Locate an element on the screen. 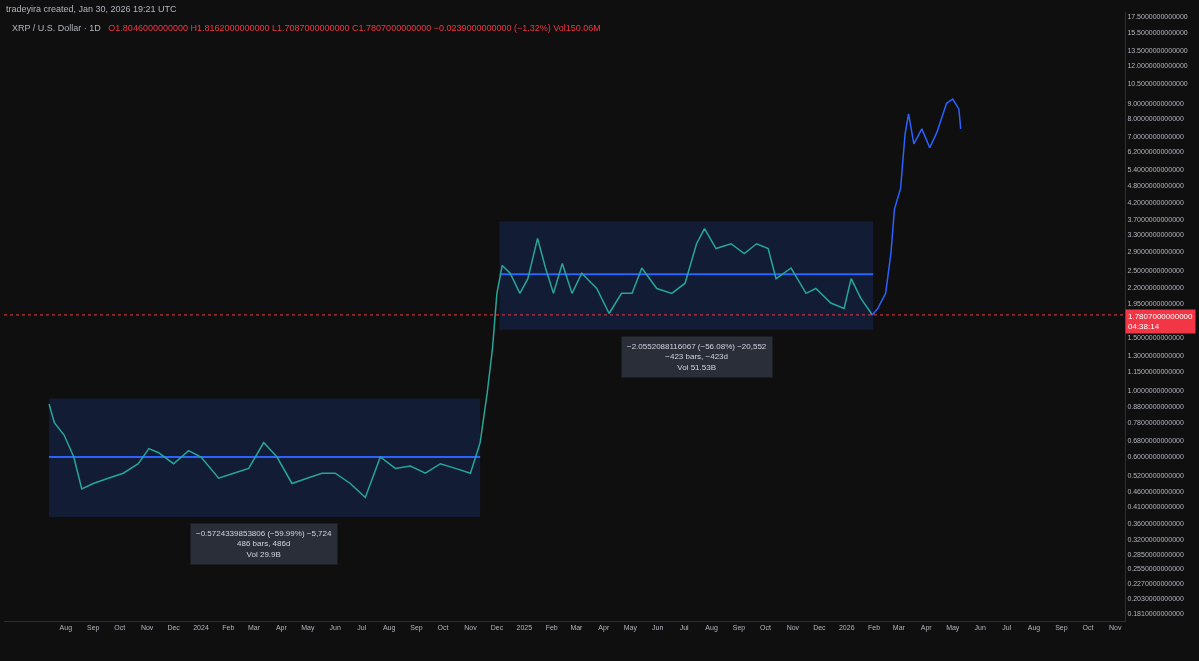  annotation: −0.5724339853806 (−59.99%) −5,724 486 bars, 486d Vol 29.9B is located at coordinates (264, 544).